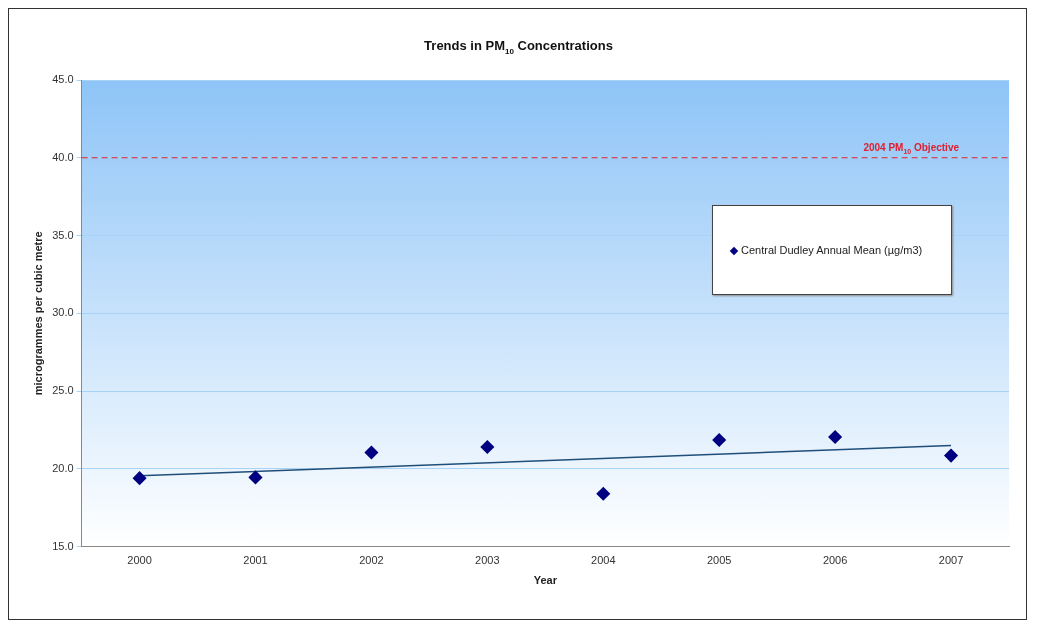  What do you see at coordinates (37, 313) in the screenshot?
I see `y-axis-title: microgrammes per cubic metre` at bounding box center [37, 313].